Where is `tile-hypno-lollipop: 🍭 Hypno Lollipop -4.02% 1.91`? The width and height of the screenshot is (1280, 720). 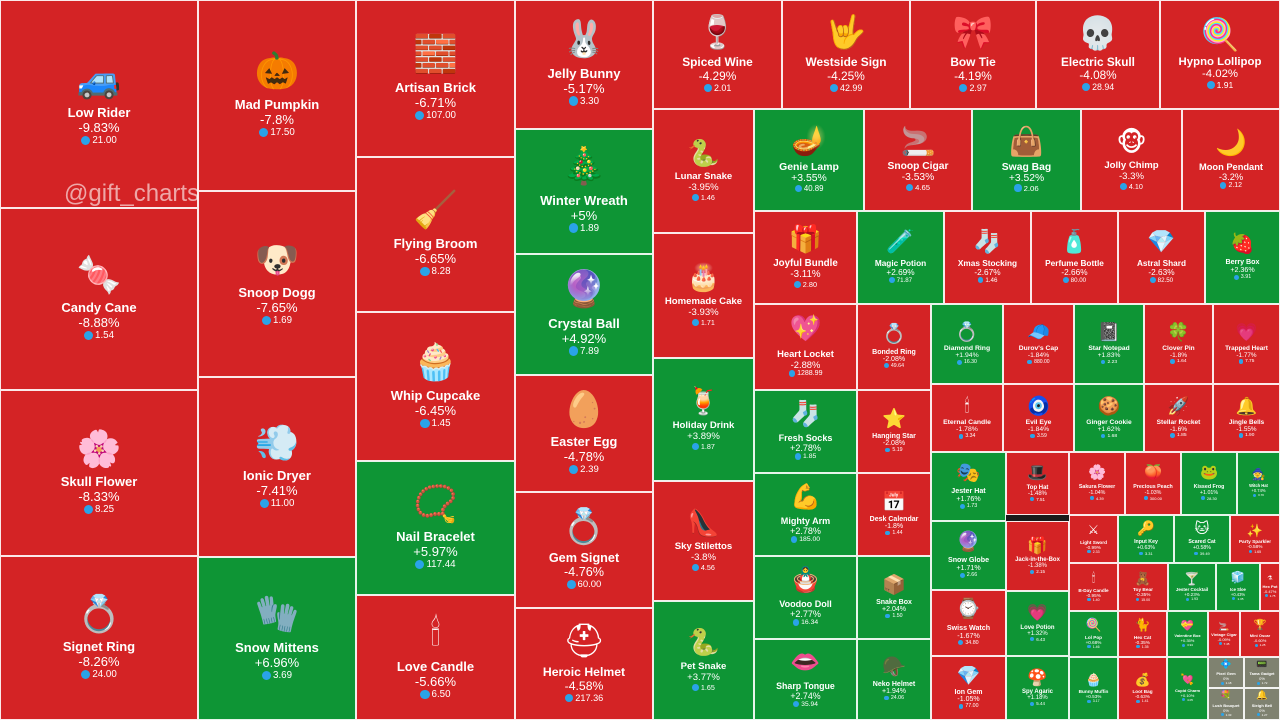
tile-hypno-lollipop: 🍭 Hypno Lollipop -4.02% 1.91 is located at coordinates (1220, 54).